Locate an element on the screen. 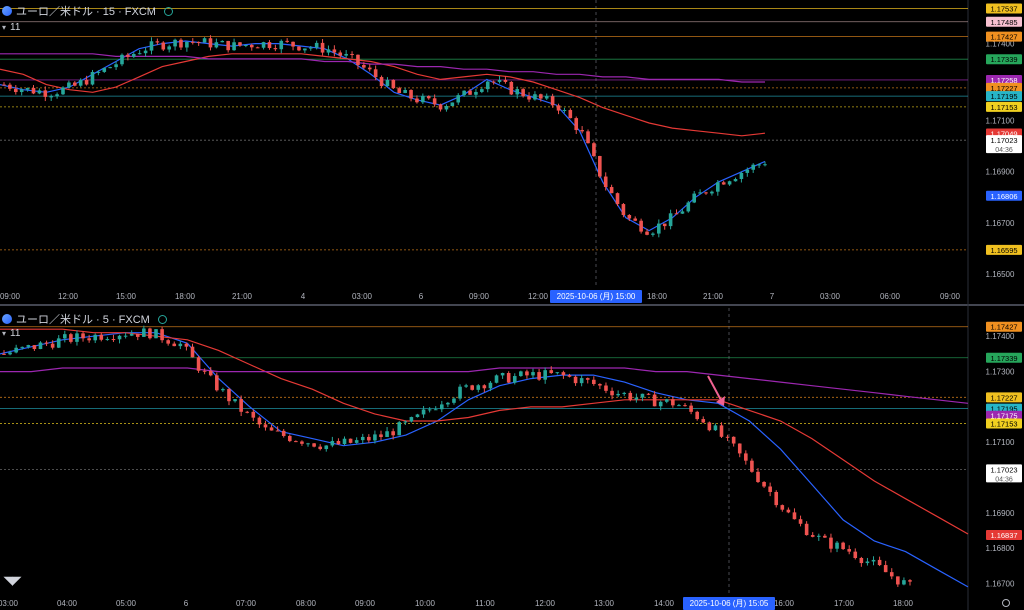 This screenshot has height=610, width=1024. bottom-axis-tick-label: 1.17100 is located at coordinates (1000, 442).